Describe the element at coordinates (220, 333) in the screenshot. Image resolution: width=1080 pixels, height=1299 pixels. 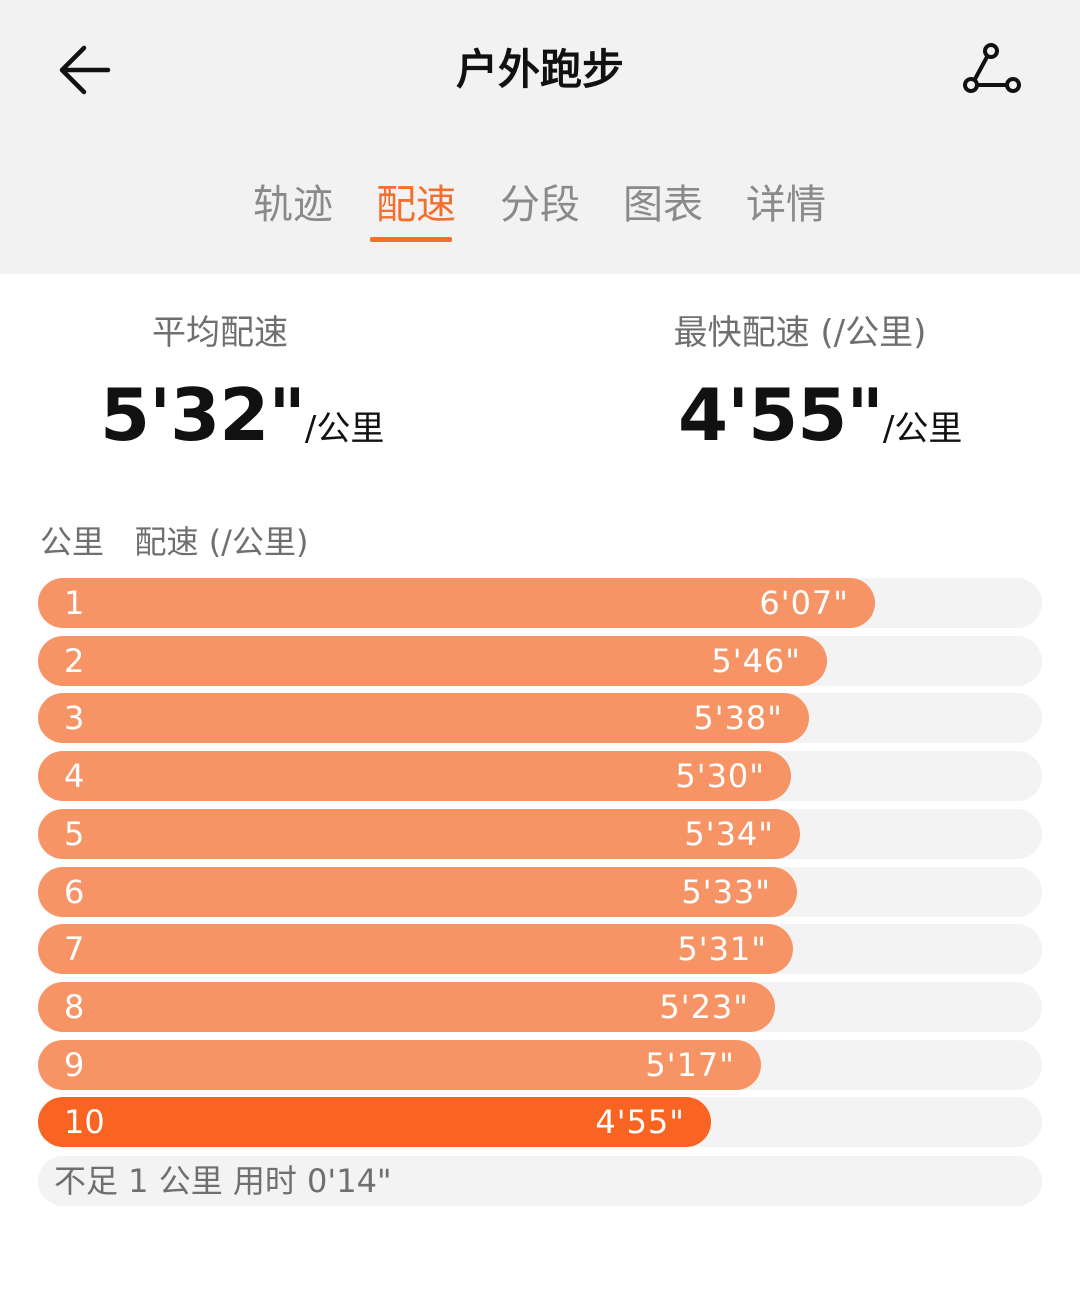
I see `avg-pace-label: 平均配速` at that location.